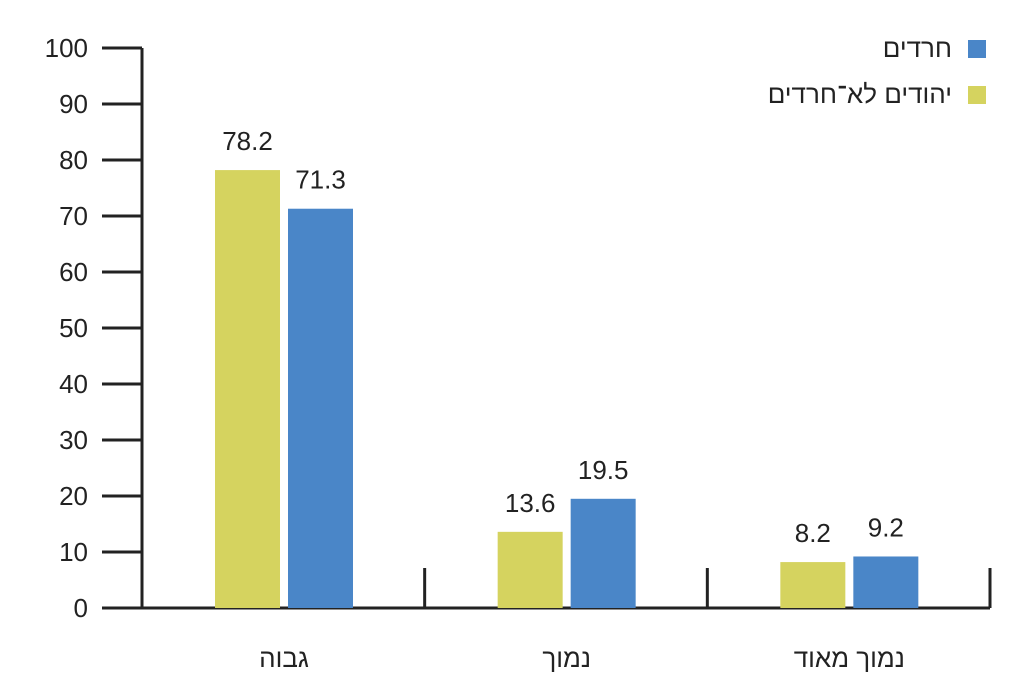 The width and height of the screenshot is (1032, 698). Describe the element at coordinates (73, 440) in the screenshot. I see `y-tick-label: 30` at that location.